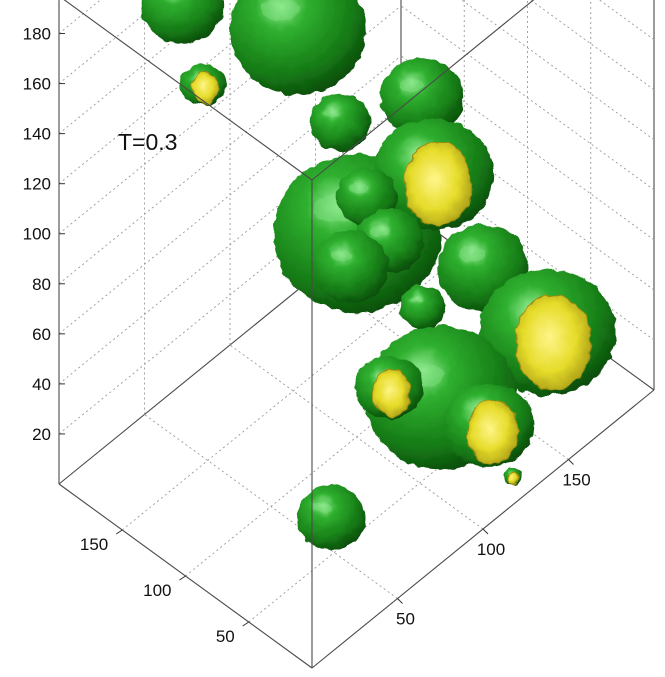 The width and height of the screenshot is (665, 677). What do you see at coordinates (37, 84) in the screenshot?
I see `tick-label-z: 160` at bounding box center [37, 84].